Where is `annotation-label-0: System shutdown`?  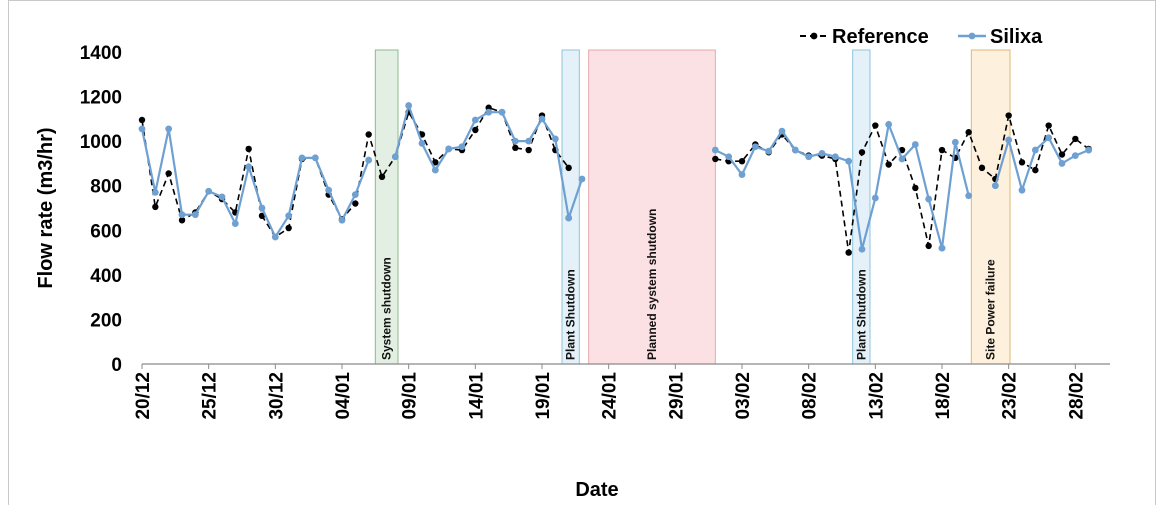 annotation-label-0: System shutdown is located at coordinates (387, 308).